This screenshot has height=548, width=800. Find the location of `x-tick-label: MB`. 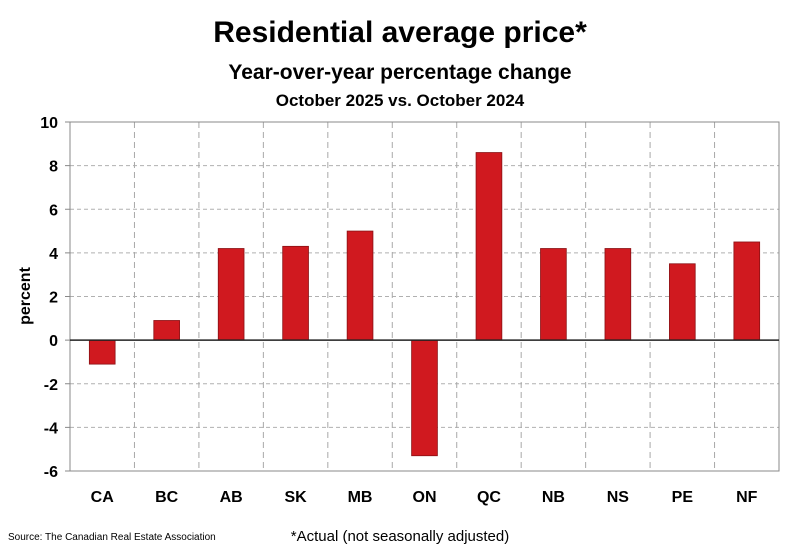

x-tick-label: MB is located at coordinates (360, 497).